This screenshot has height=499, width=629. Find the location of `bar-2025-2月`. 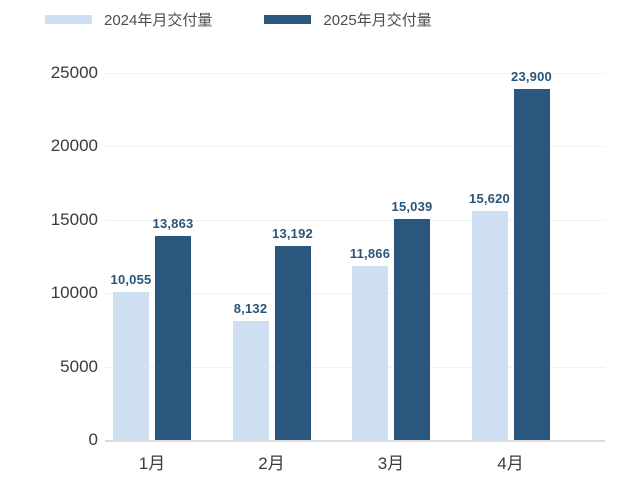

bar-2025-2月 is located at coordinates (292, 343).